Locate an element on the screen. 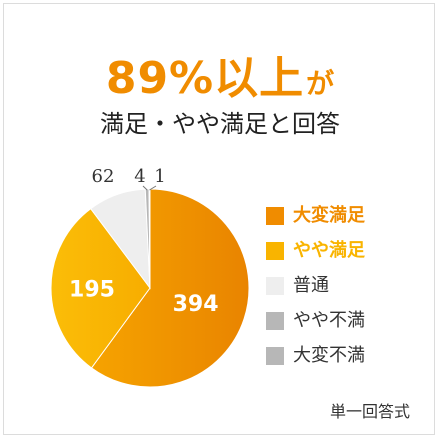  subtitle: 満足・やや満足と回答 is located at coordinates (220, 124).